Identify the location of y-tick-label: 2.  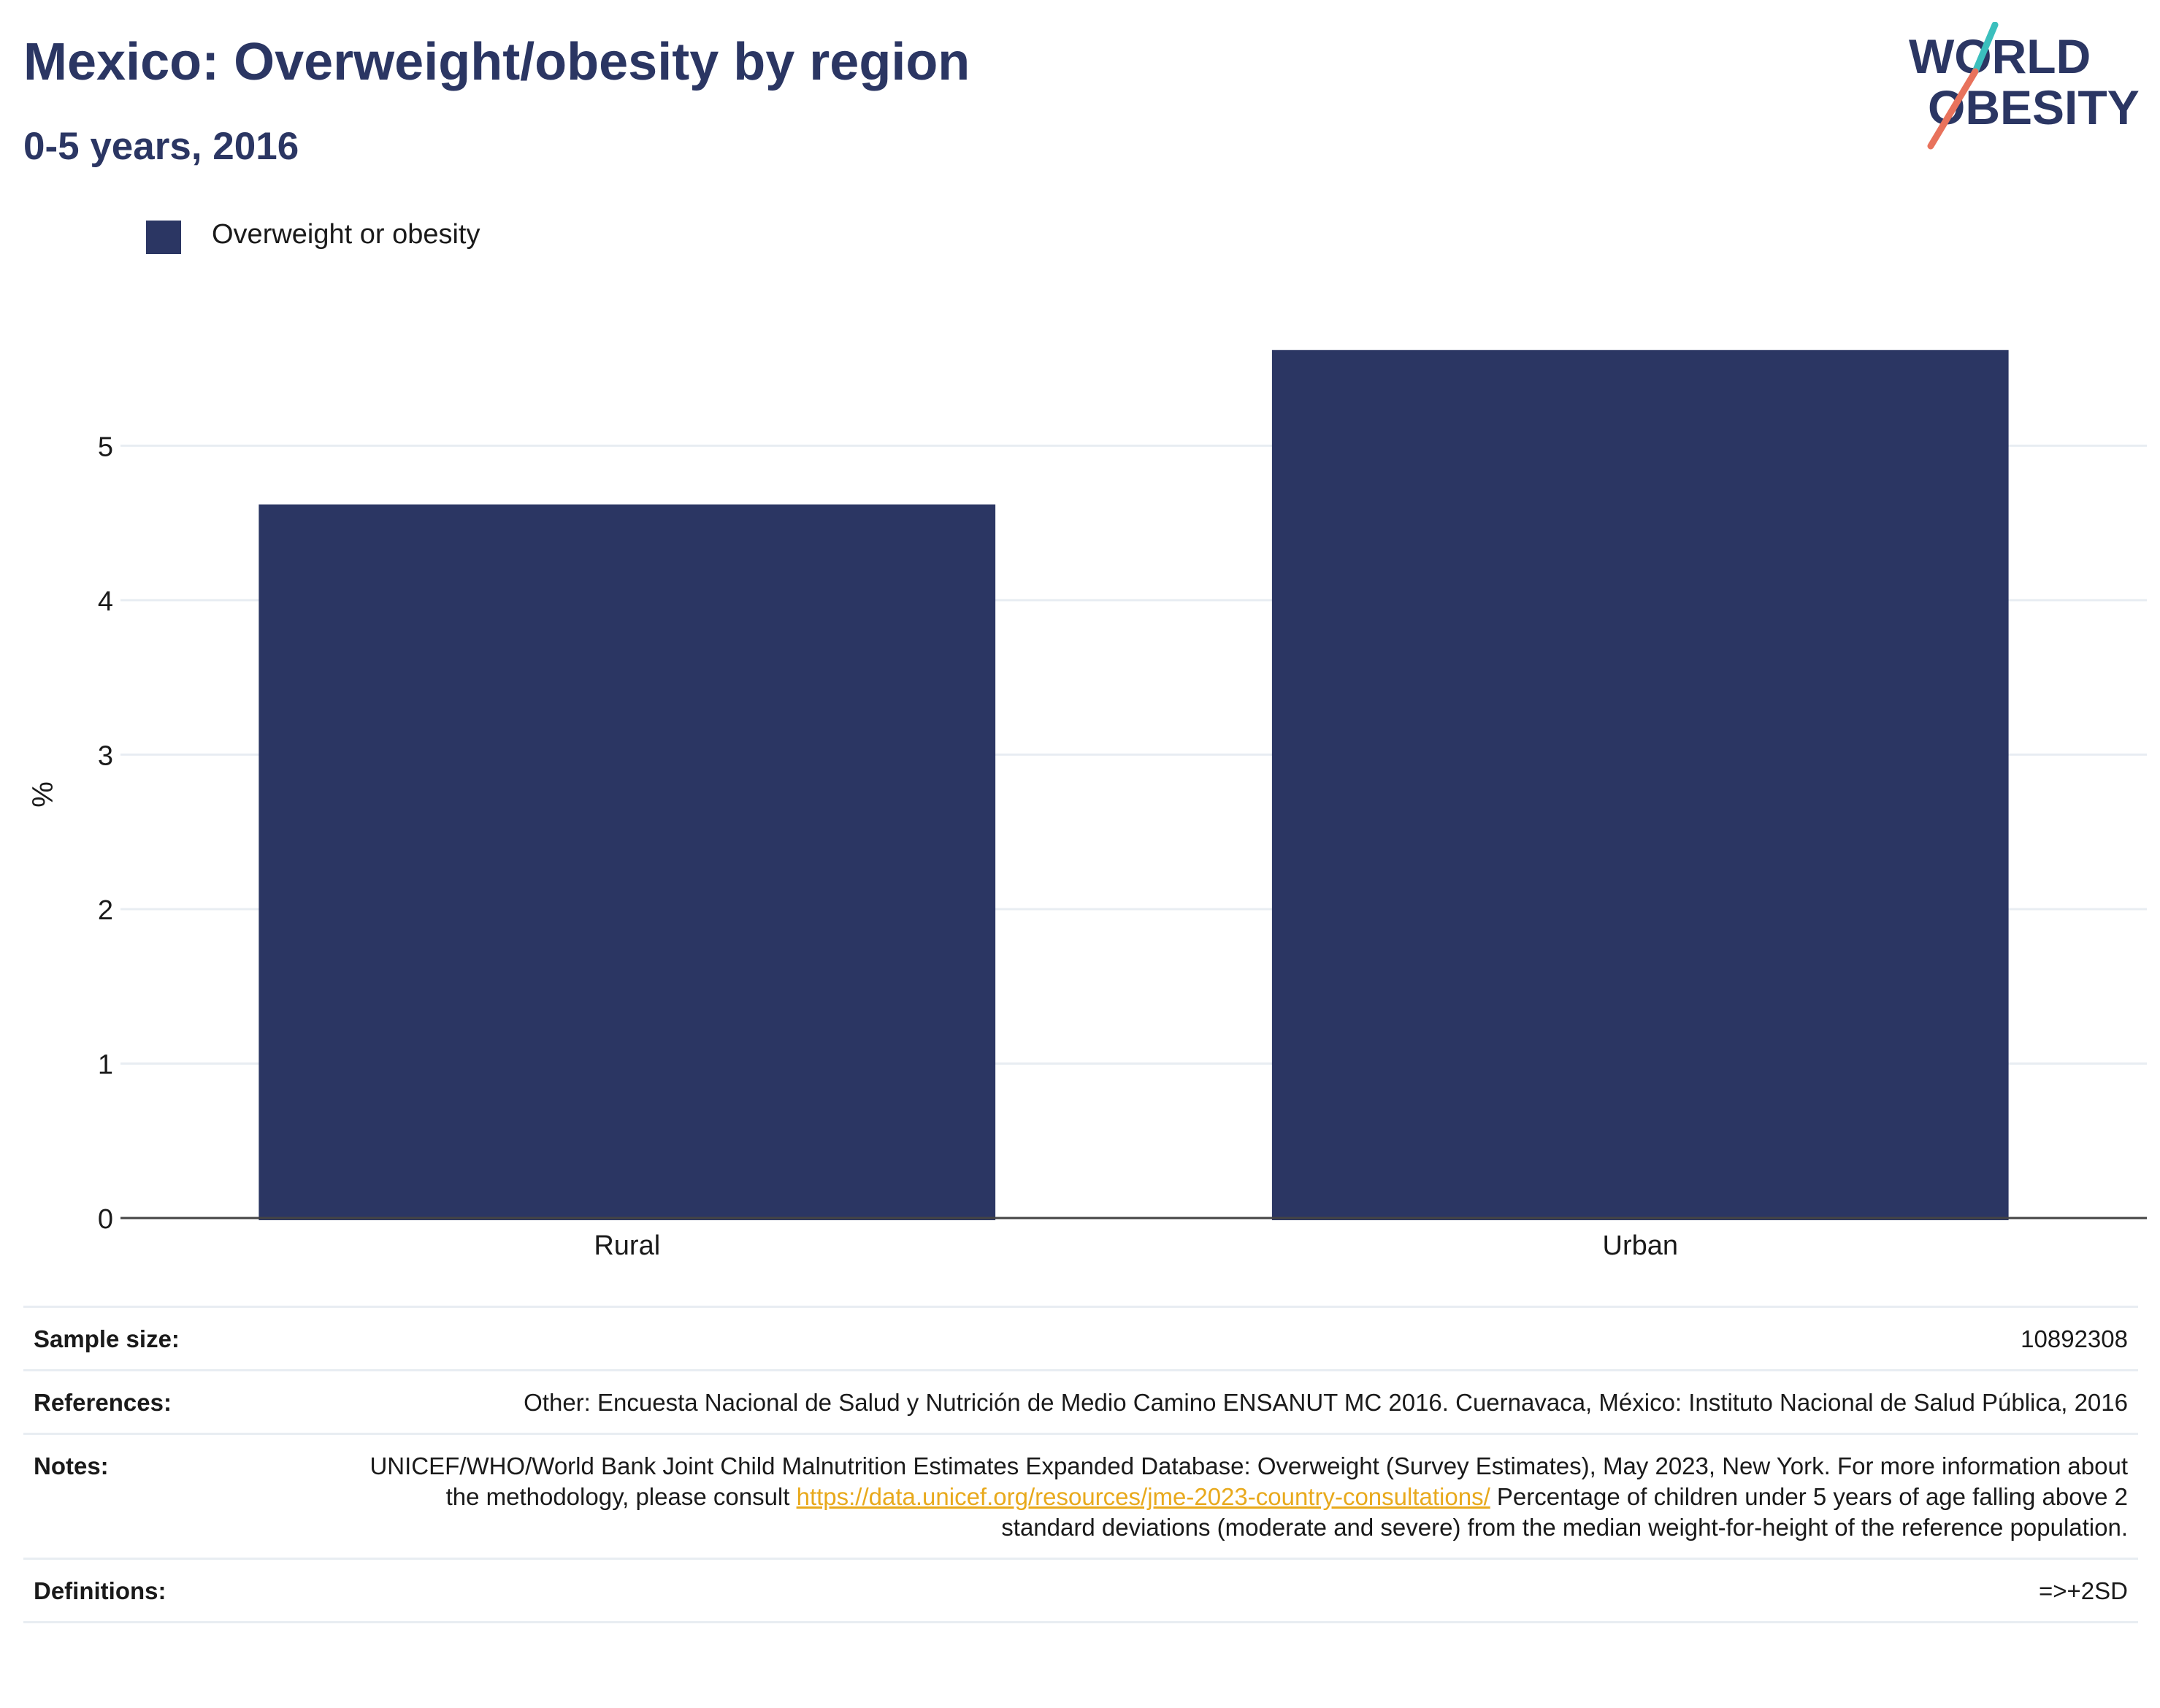
(105, 910).